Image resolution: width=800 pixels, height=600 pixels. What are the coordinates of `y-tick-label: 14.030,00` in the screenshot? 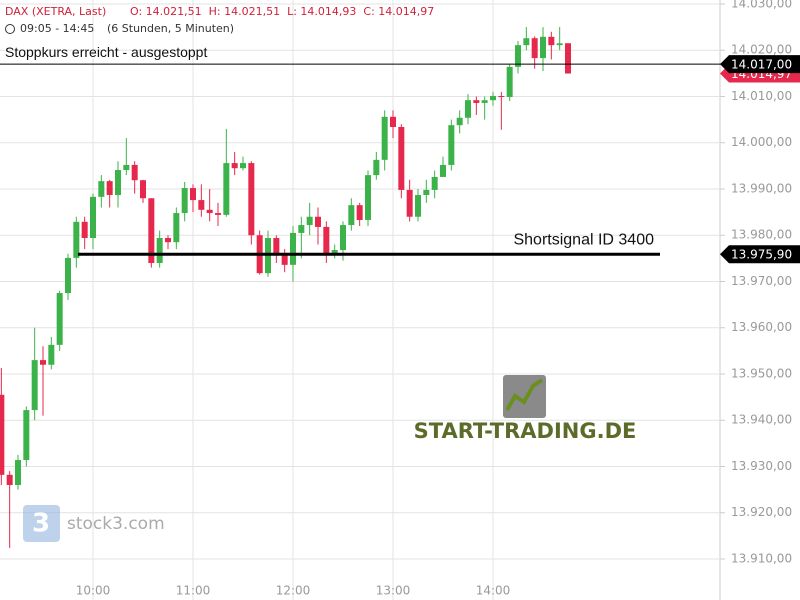 It's located at (761, 5).